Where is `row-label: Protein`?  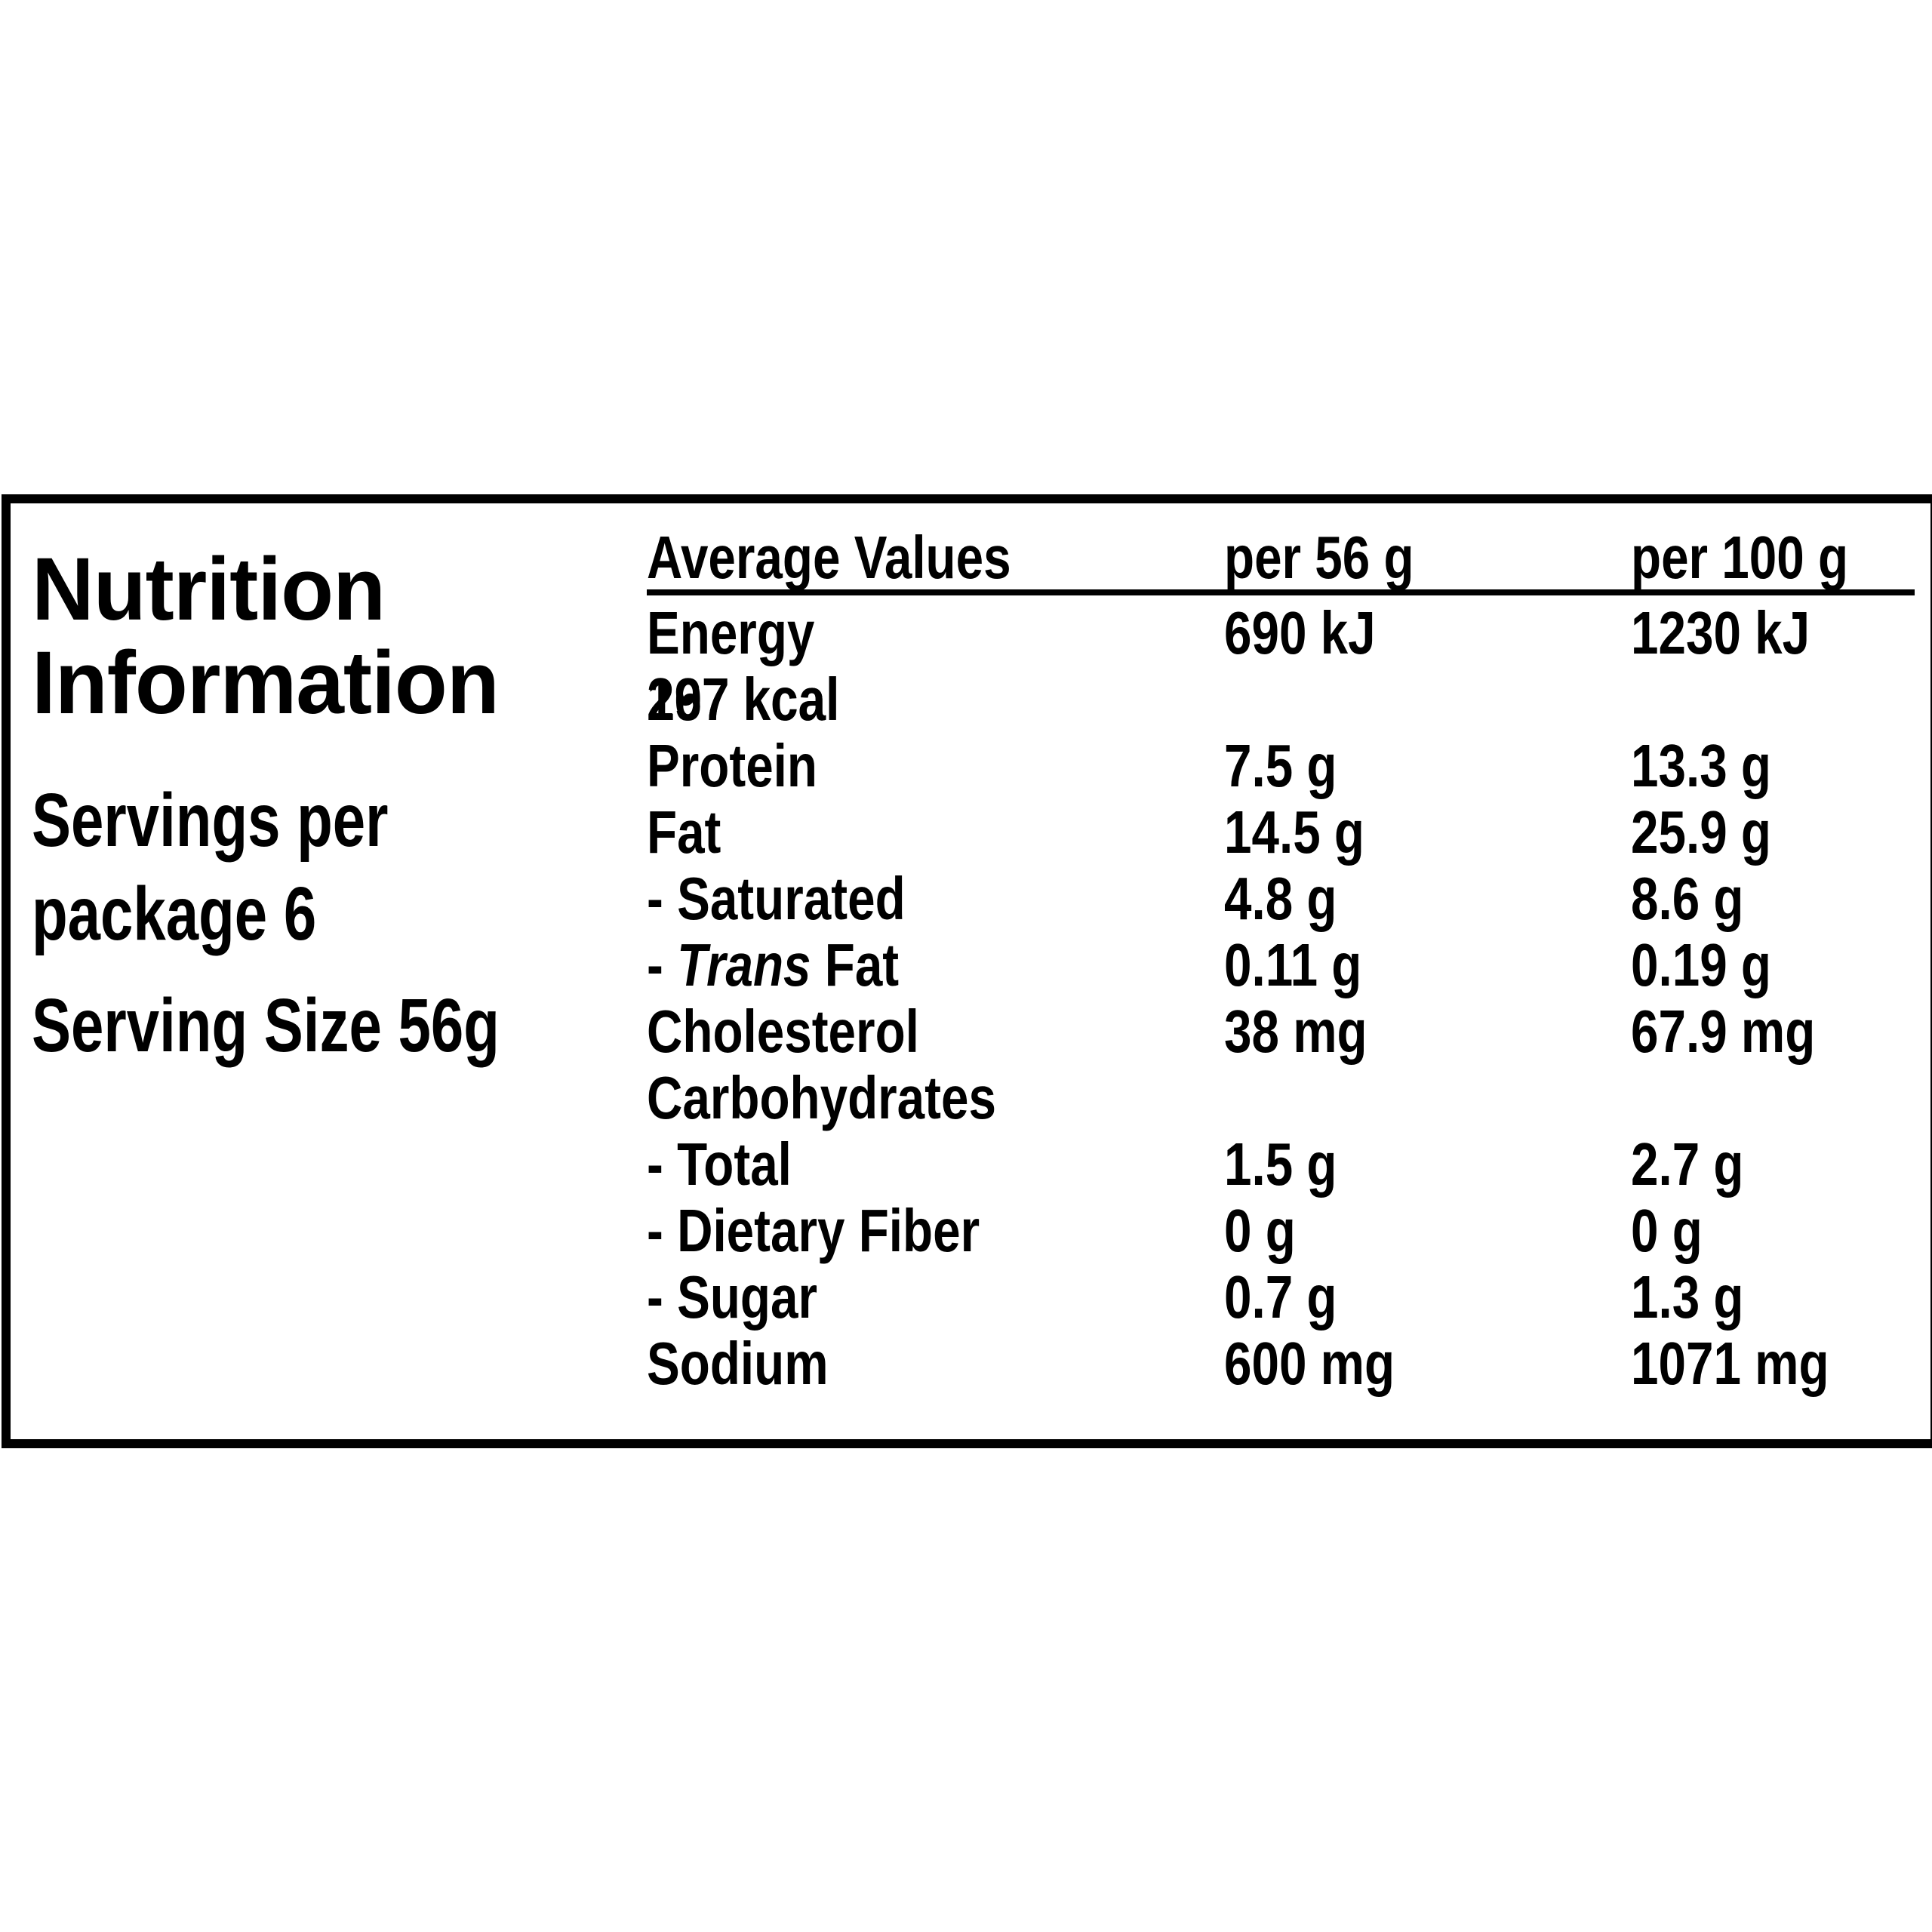 row-label: Protein is located at coordinates (732, 765).